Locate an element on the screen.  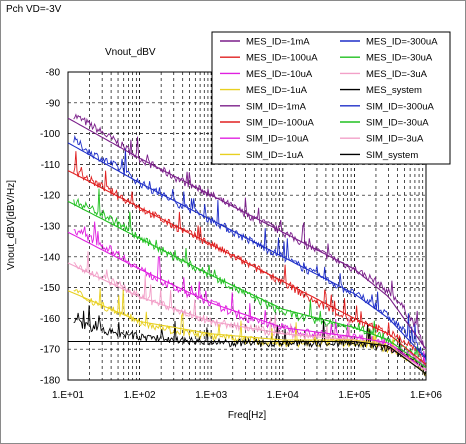
y-axis-title: Vnout_dBV[dBV/Hz] is located at coordinates (11, 225).